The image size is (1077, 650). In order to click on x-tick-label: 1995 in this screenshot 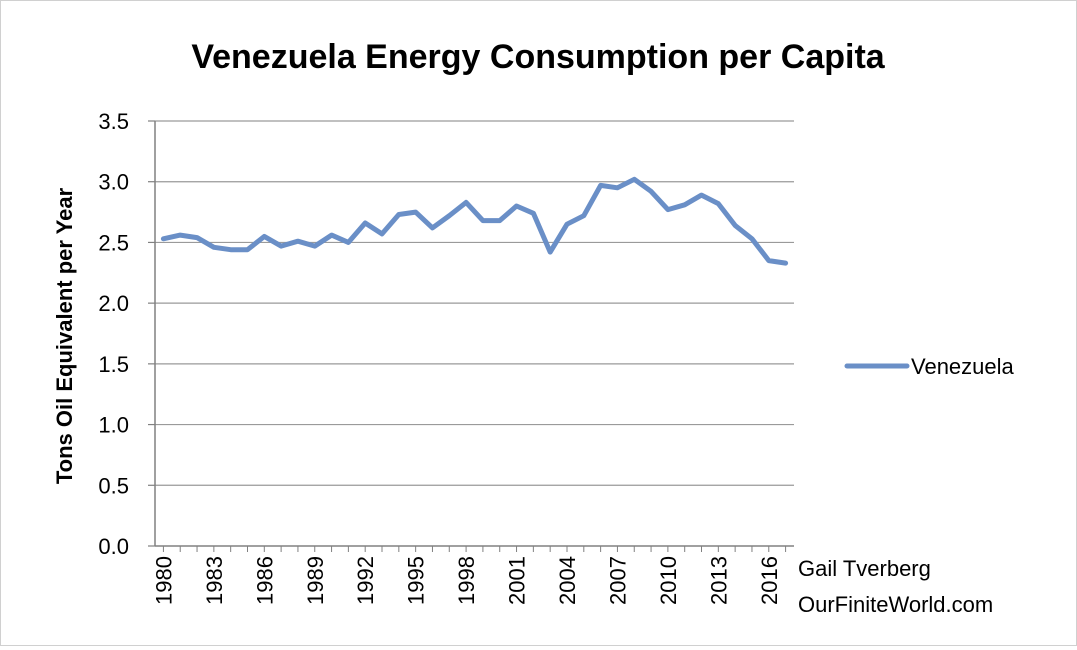, I will do `click(416, 580)`.